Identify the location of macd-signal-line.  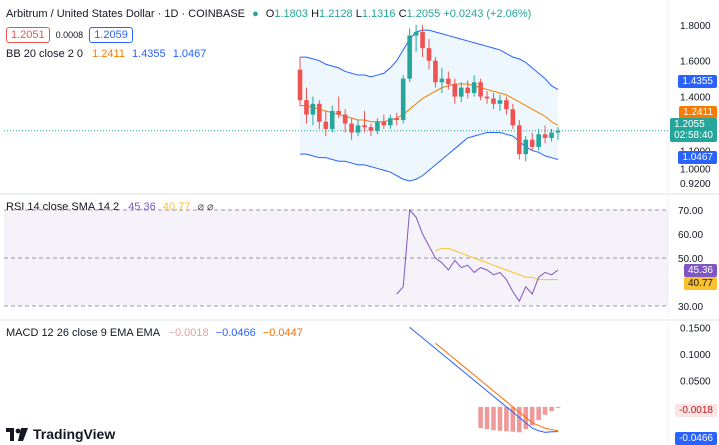
(497, 387).